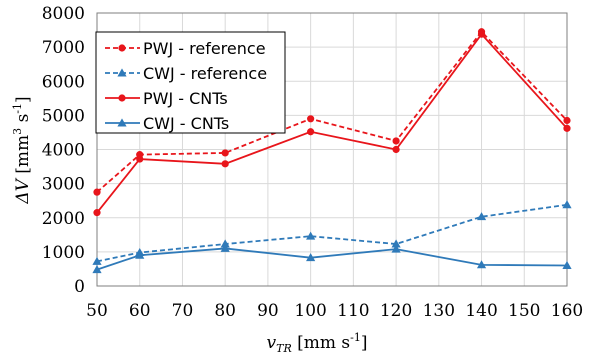 The height and width of the screenshot is (355, 599). Describe the element at coordinates (22, 150) in the screenshot. I see `y-axis-title: ΔV [mm3 s-1]` at that location.